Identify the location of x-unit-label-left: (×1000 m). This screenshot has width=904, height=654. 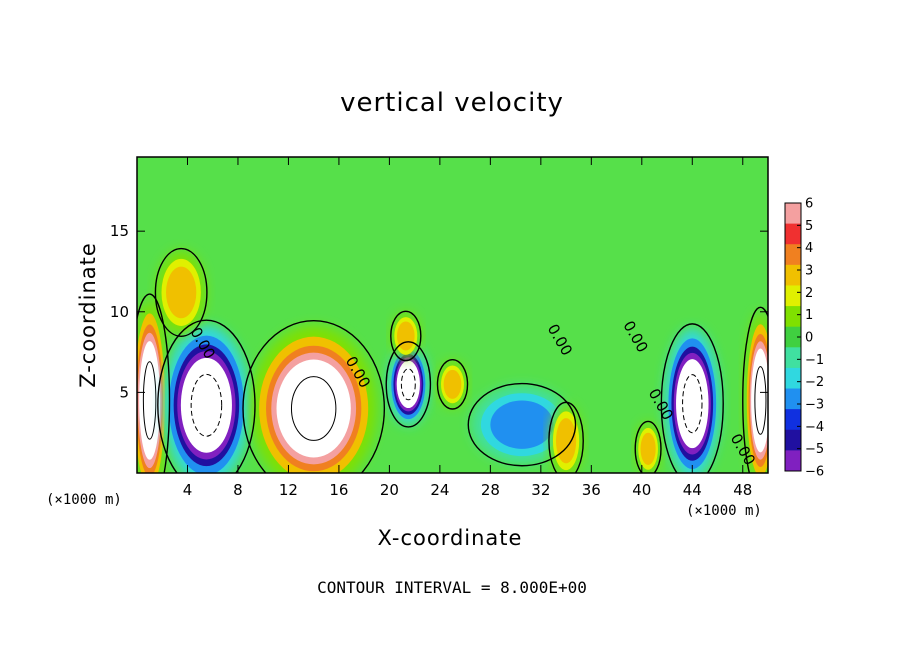
(84, 500).